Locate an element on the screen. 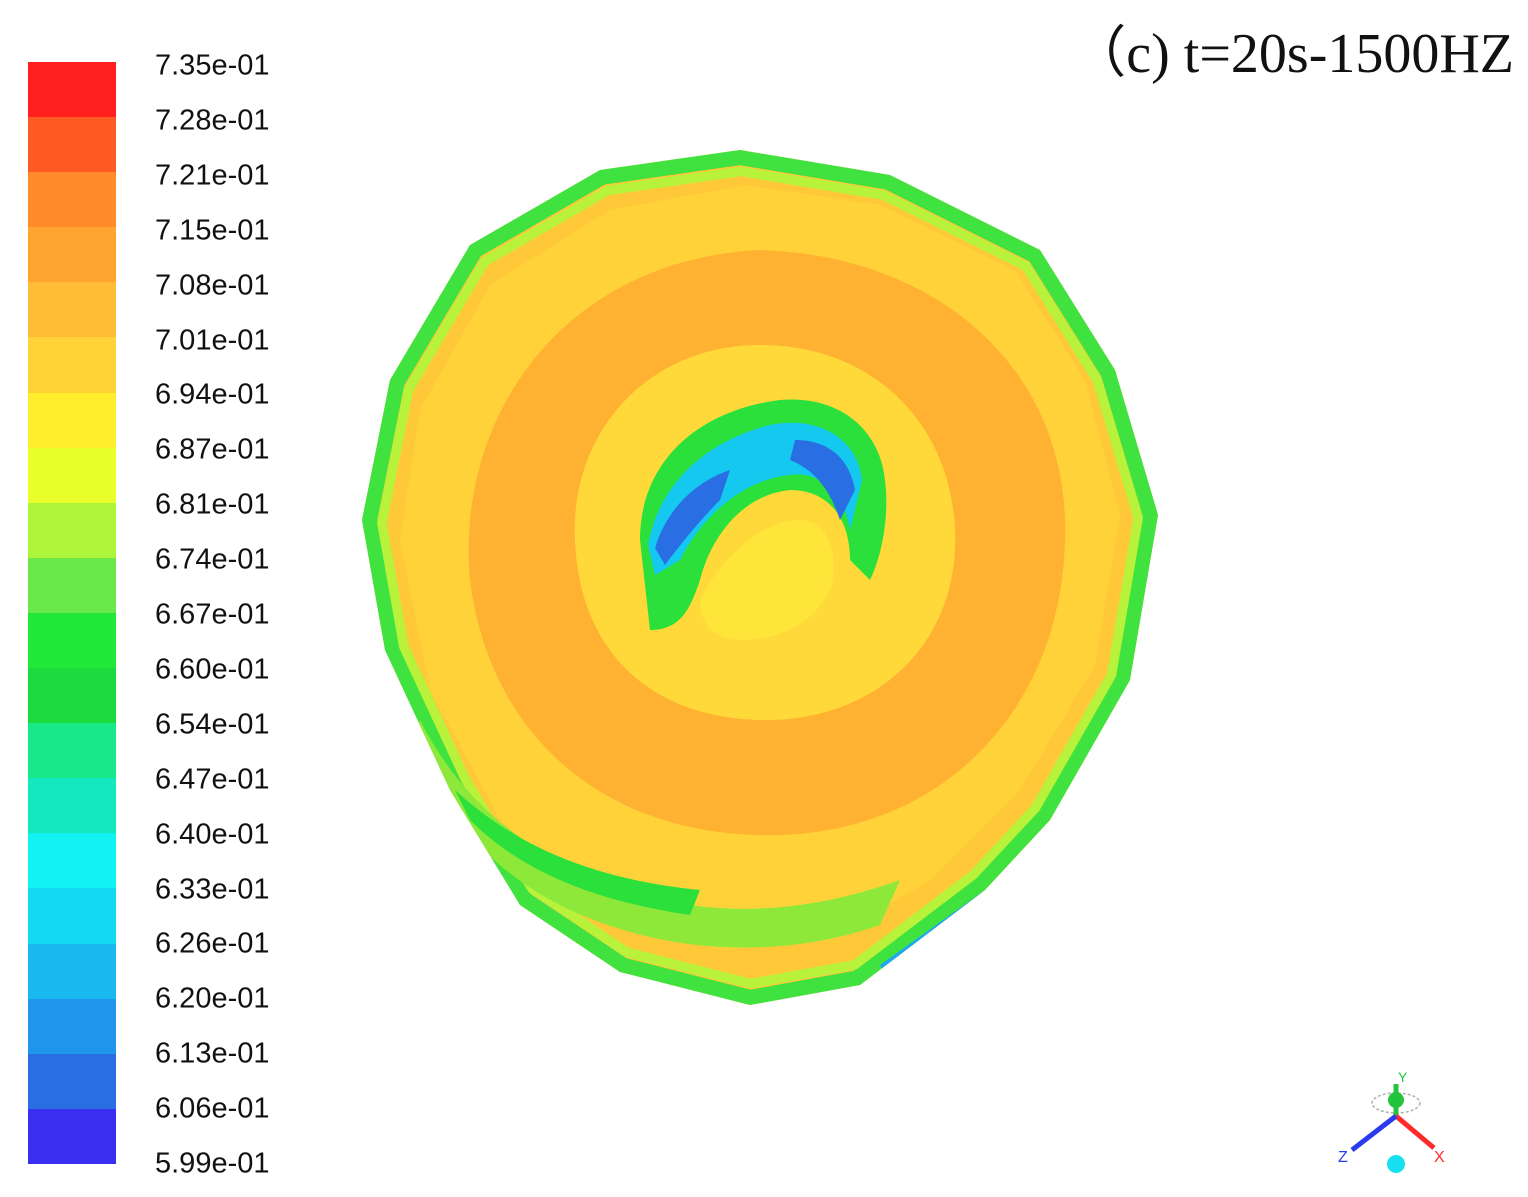 This screenshot has height=1197, width=1528. z-axis-line is located at coordinates (1374, 1133).